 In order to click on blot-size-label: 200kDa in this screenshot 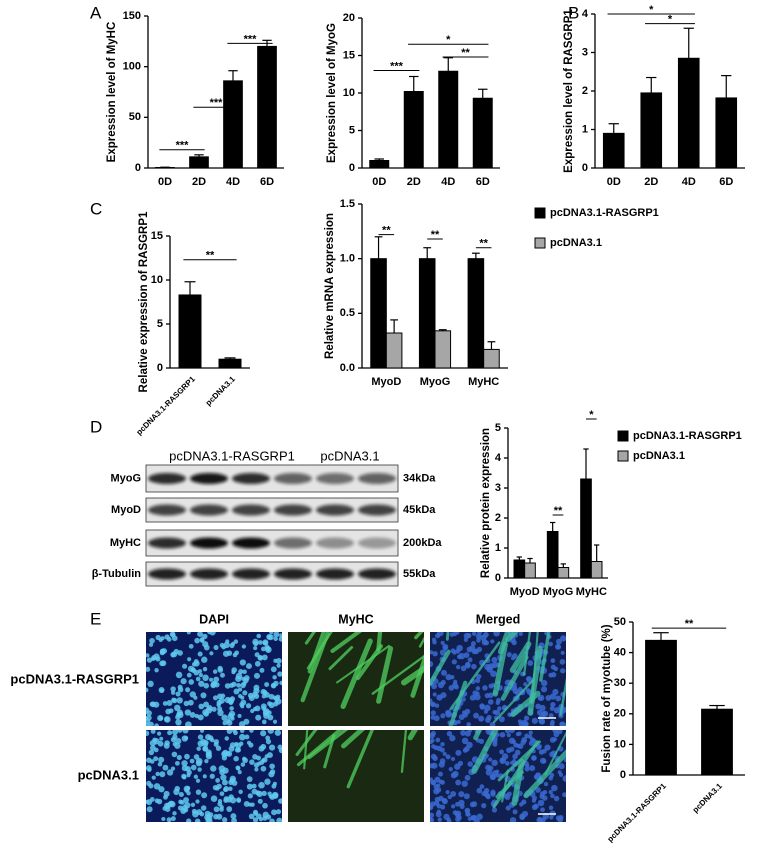, I will do `click(422, 543)`.